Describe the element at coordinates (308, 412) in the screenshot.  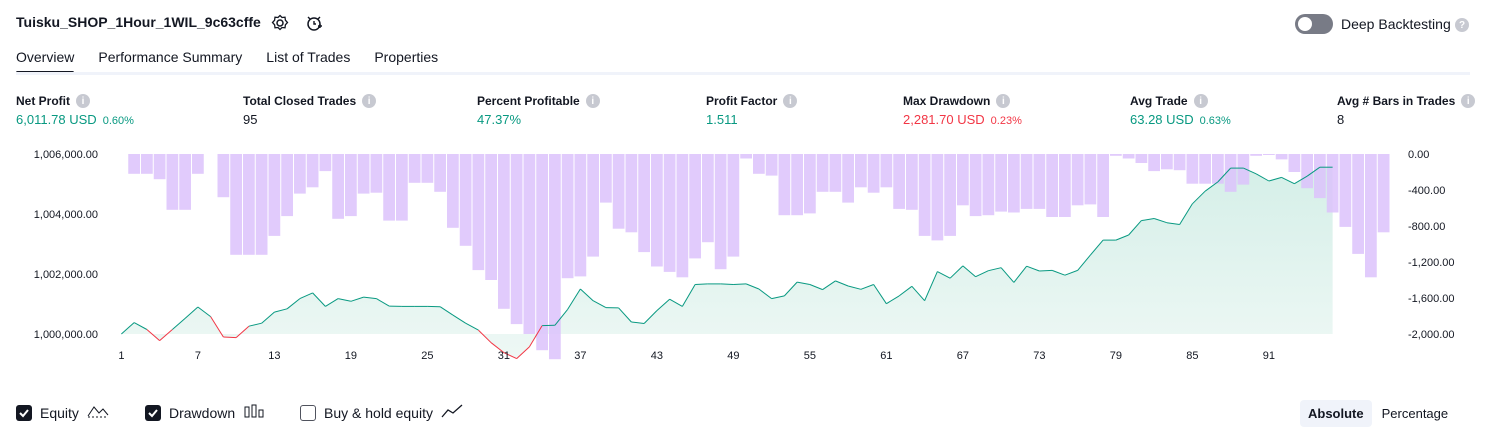
I see `buy-hold-checkbox` at that location.